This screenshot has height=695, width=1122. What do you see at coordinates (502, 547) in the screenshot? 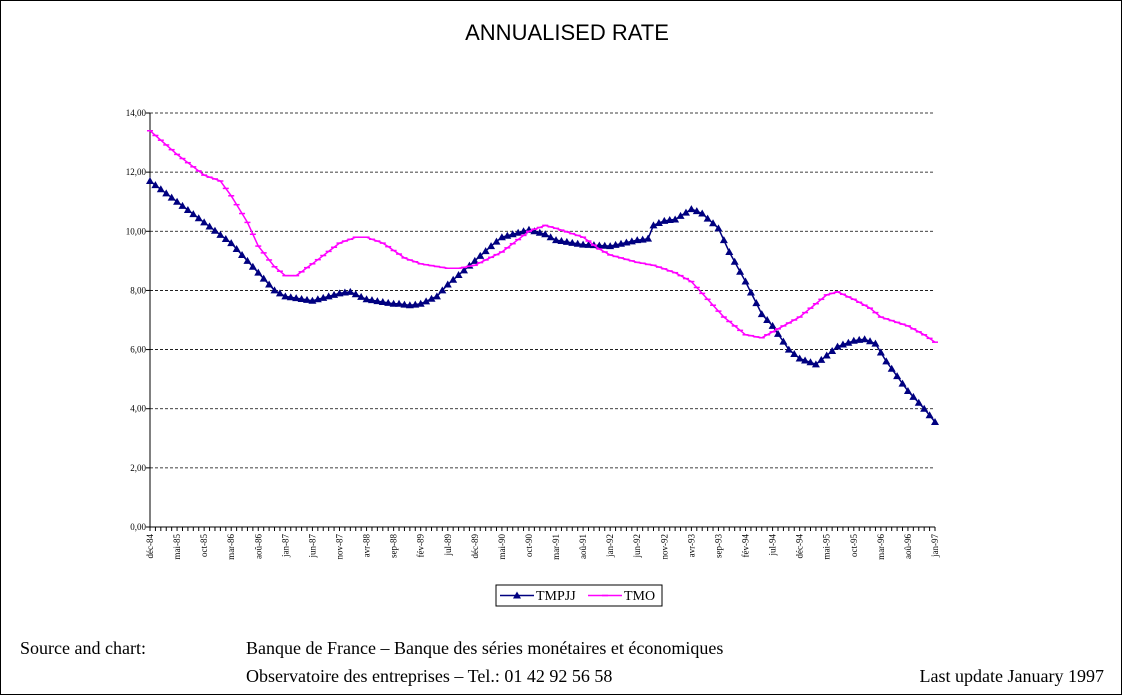
I see `x-tick-label: mai-90` at bounding box center [502, 547].